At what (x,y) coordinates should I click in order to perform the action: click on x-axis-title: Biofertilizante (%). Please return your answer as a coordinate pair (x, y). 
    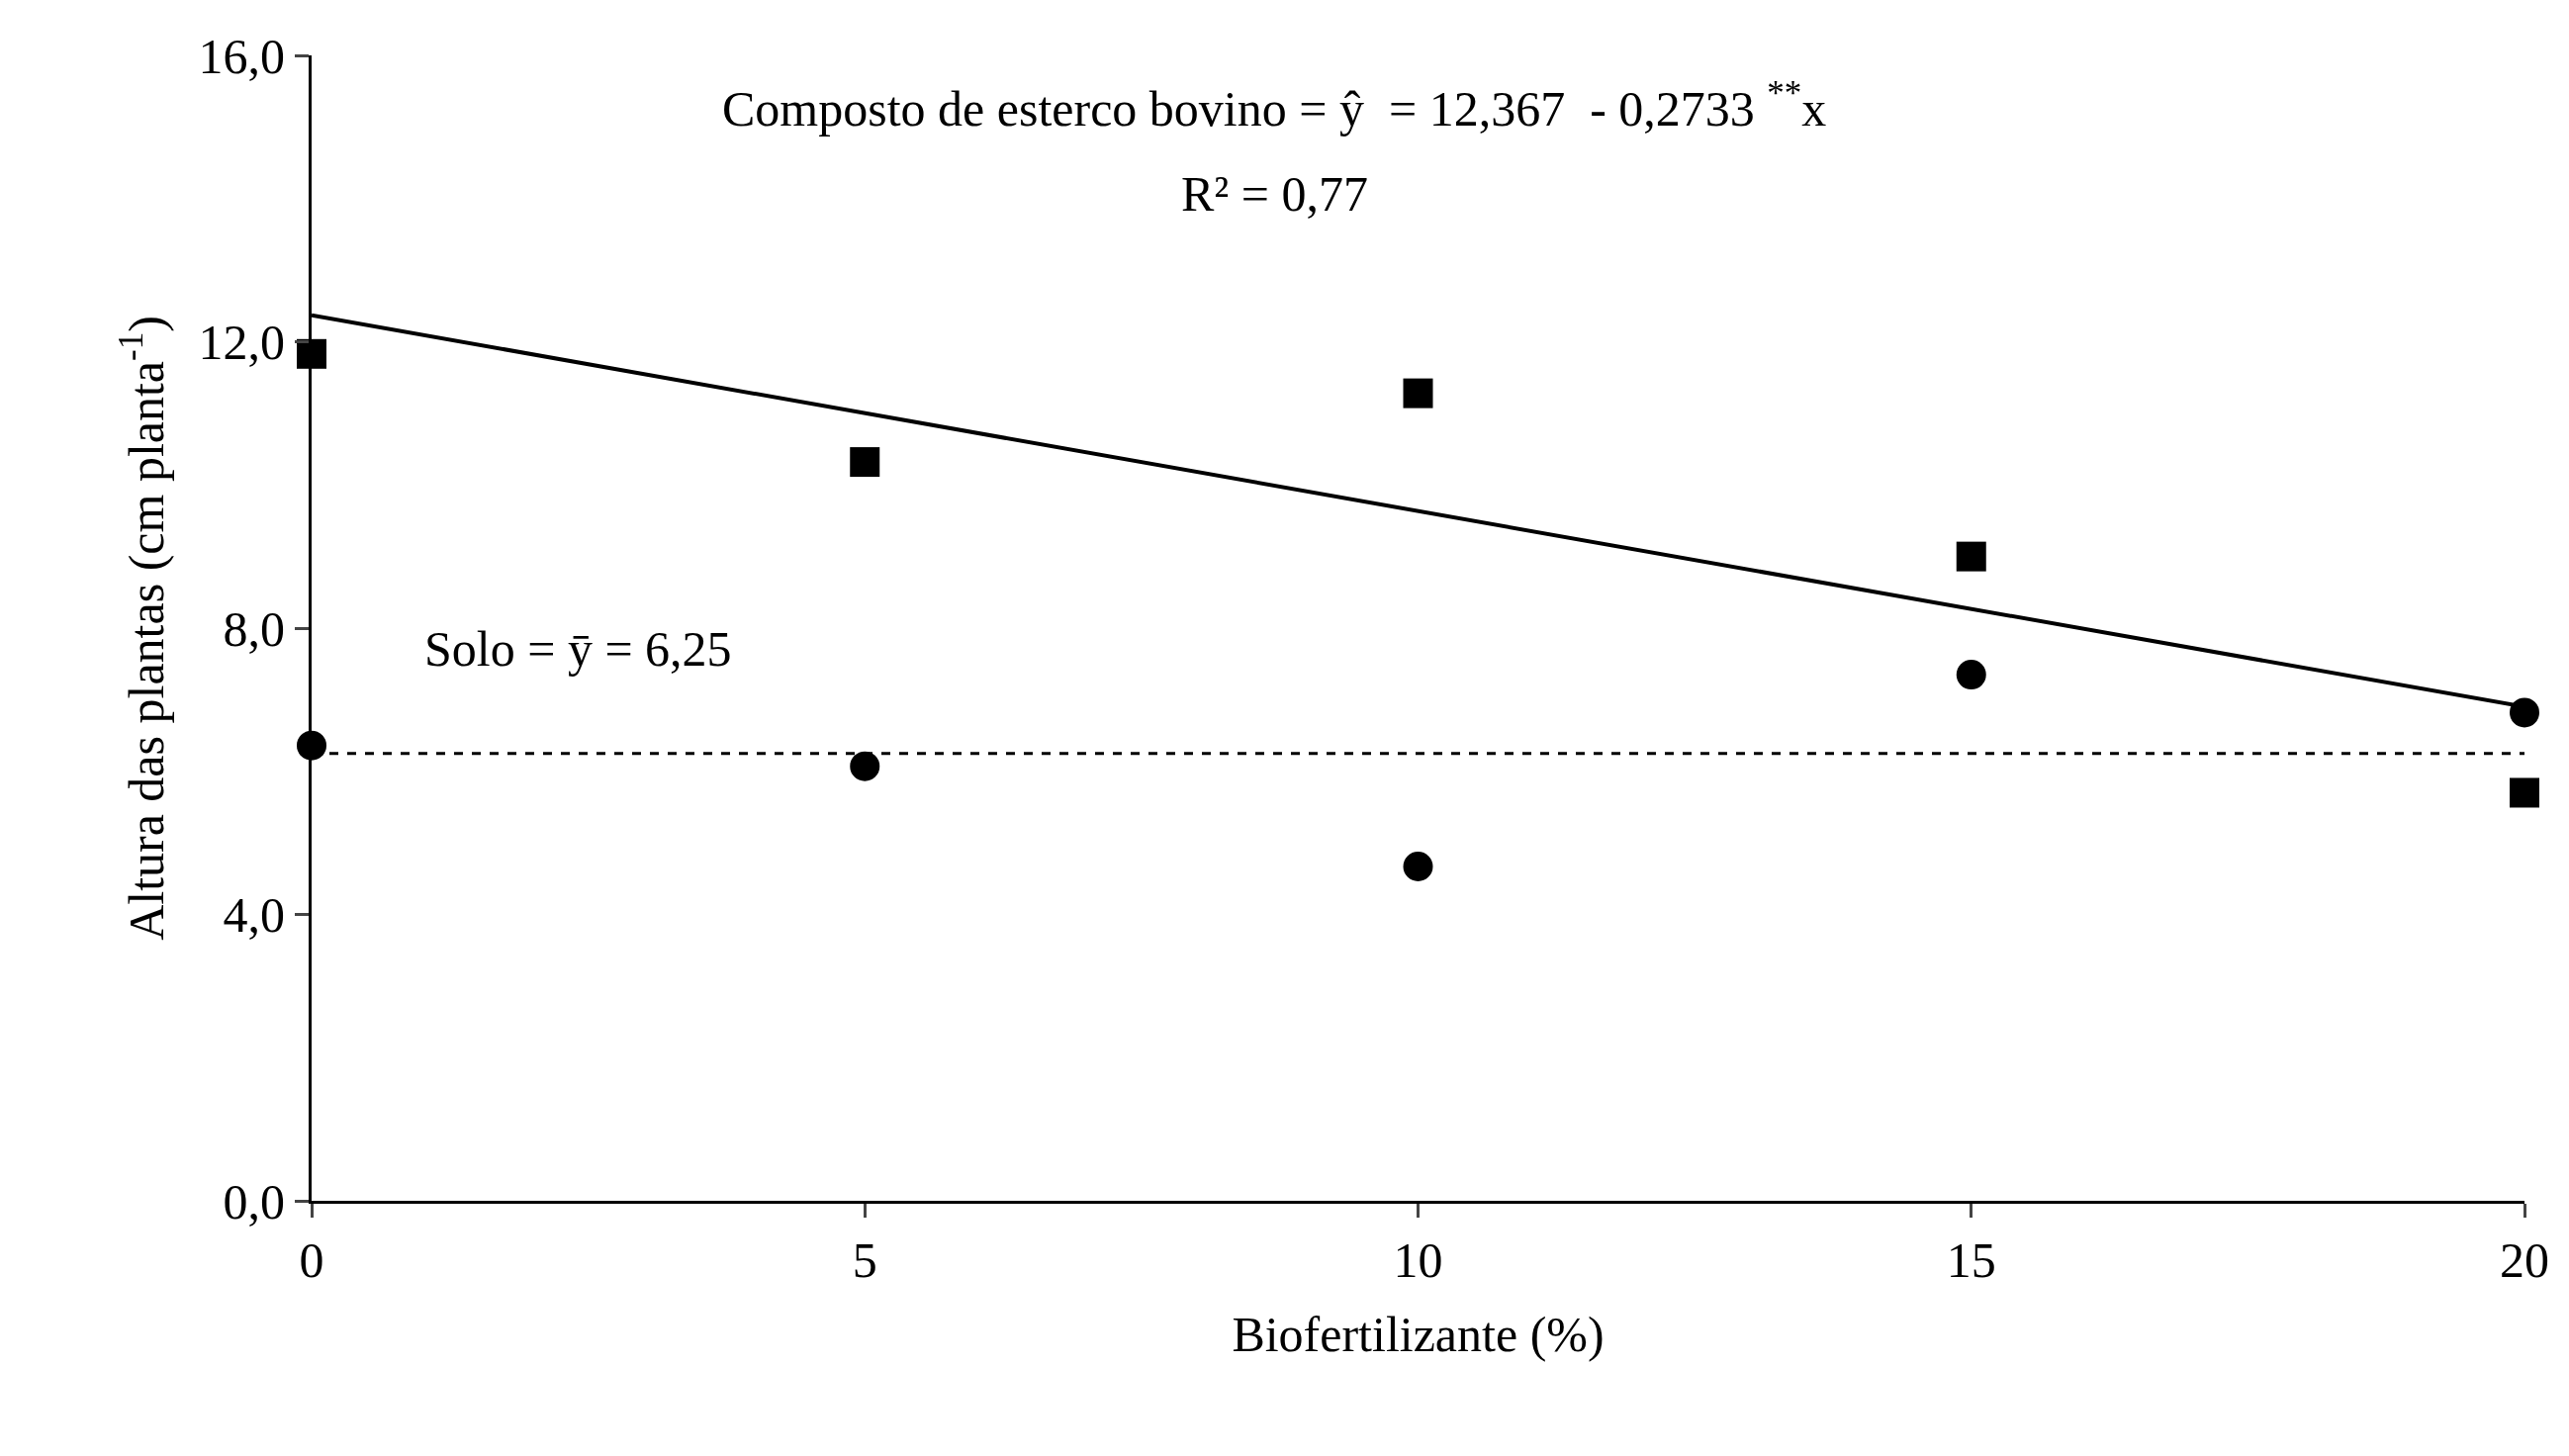
    Looking at the image, I should click on (1418, 1334).